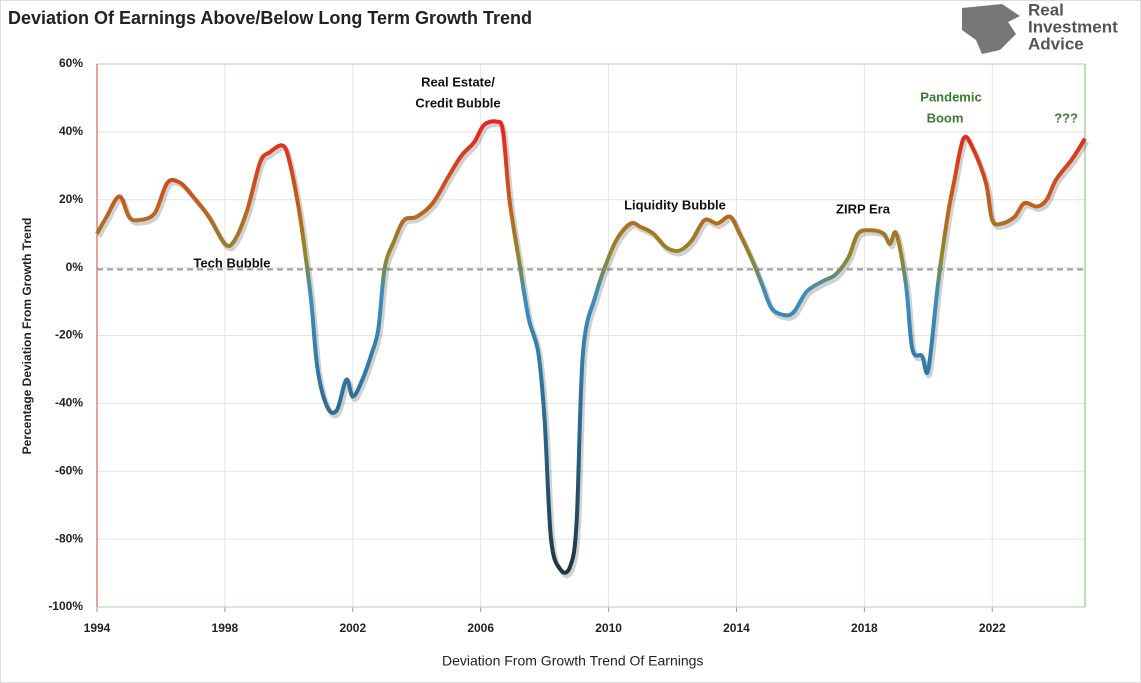 Image resolution: width=1141 pixels, height=683 pixels. Describe the element at coordinates (65, 606) in the screenshot. I see `y-tick-label: -100%` at that location.